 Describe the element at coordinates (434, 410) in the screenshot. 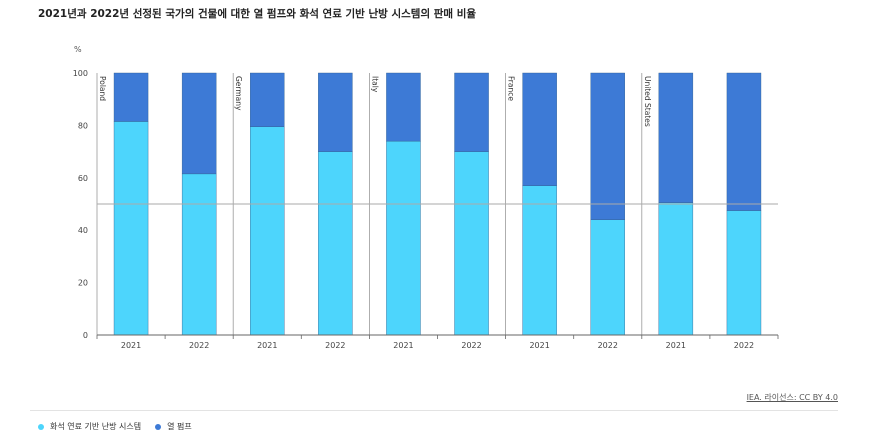

I see `footer-divider` at that location.